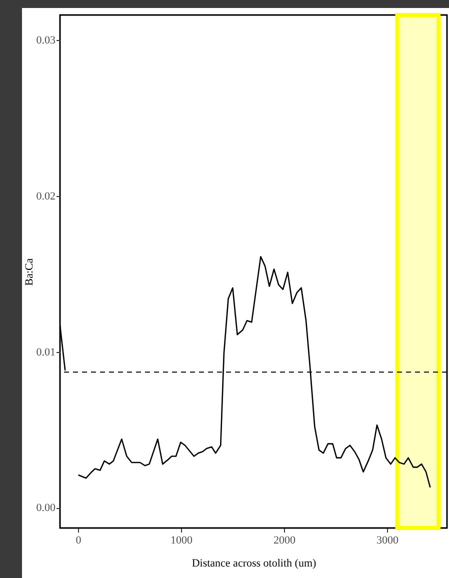  I want to click on x-tick-label: 2000, so click(284, 540).